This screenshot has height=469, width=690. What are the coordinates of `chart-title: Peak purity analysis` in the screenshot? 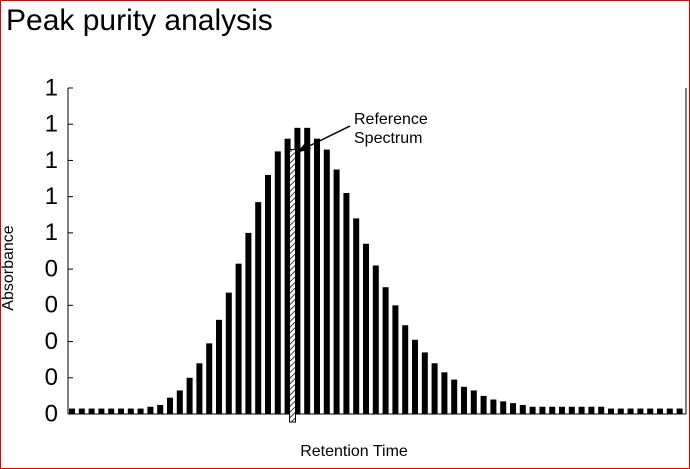 It's located at (139, 20).